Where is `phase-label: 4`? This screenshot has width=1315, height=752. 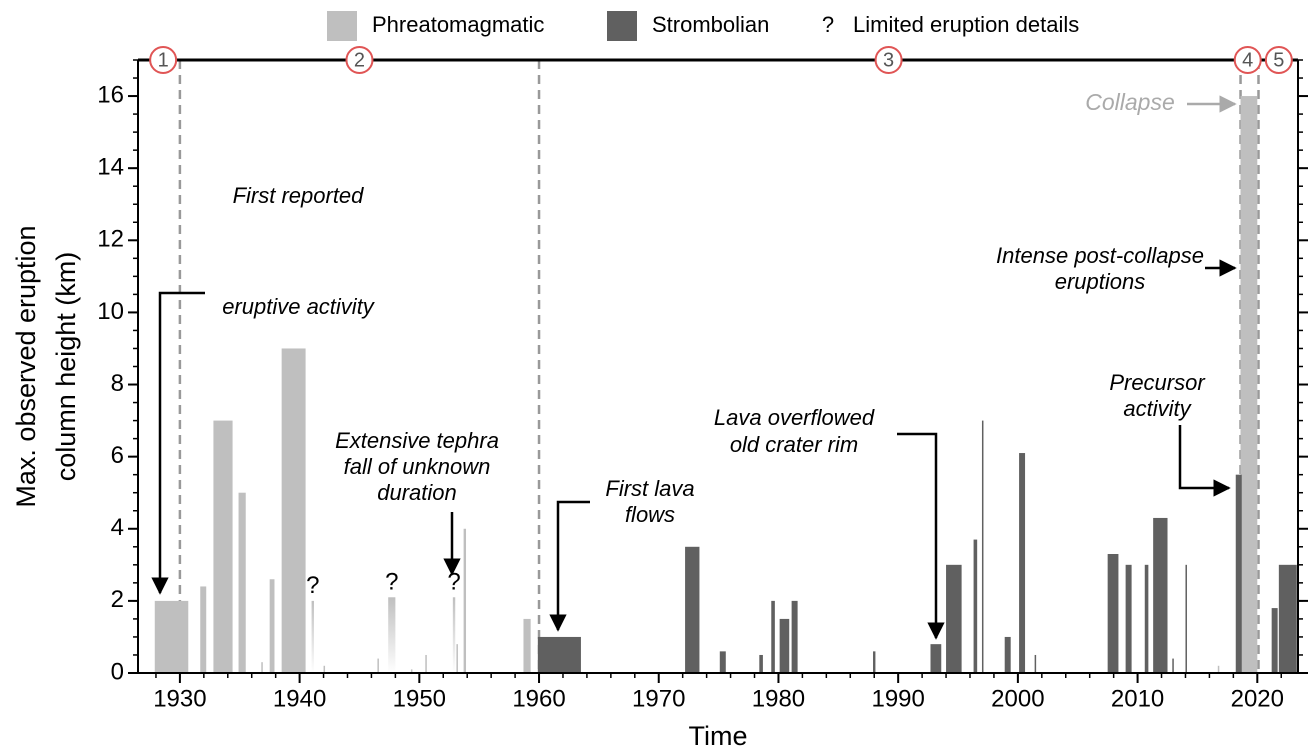
phase-label: 4 is located at coordinates (1247, 60).